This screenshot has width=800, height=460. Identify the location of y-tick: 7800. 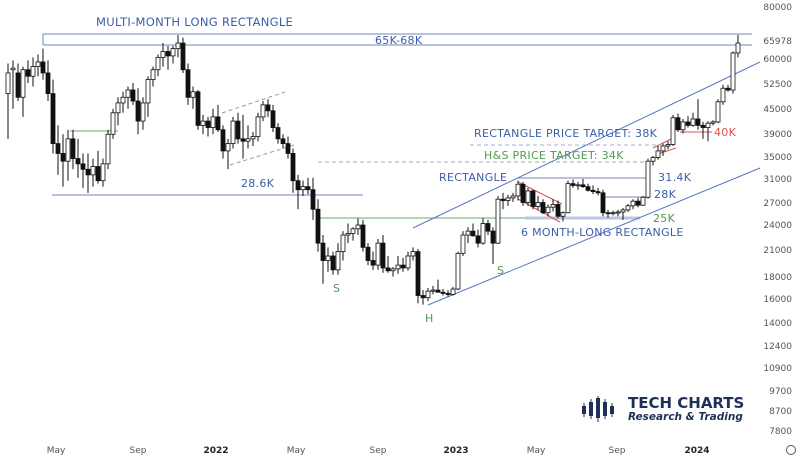
(780, 432).